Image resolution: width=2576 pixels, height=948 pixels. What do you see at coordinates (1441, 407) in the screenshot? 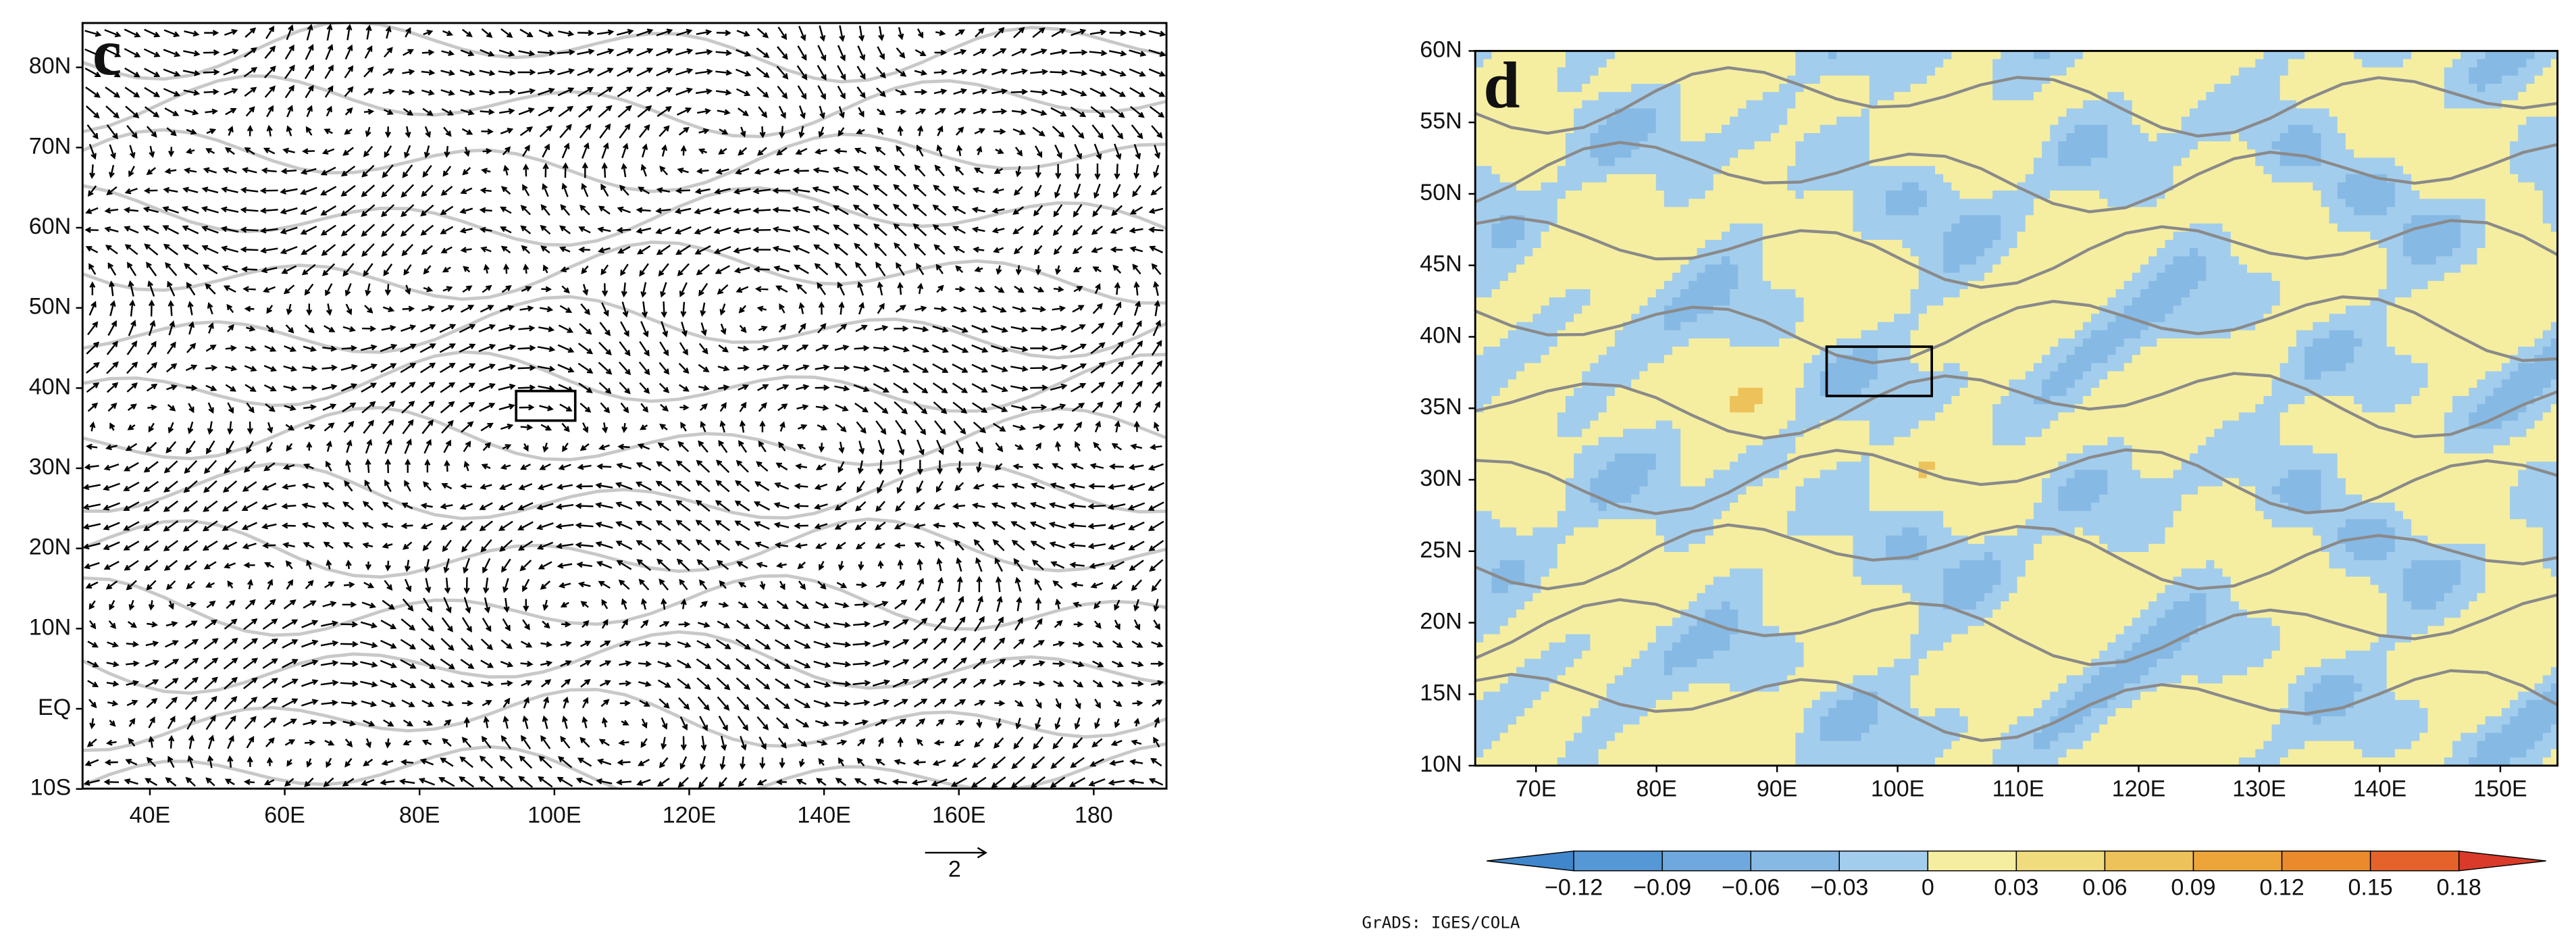
I see `y-tick-label: 35N` at bounding box center [1441, 407].